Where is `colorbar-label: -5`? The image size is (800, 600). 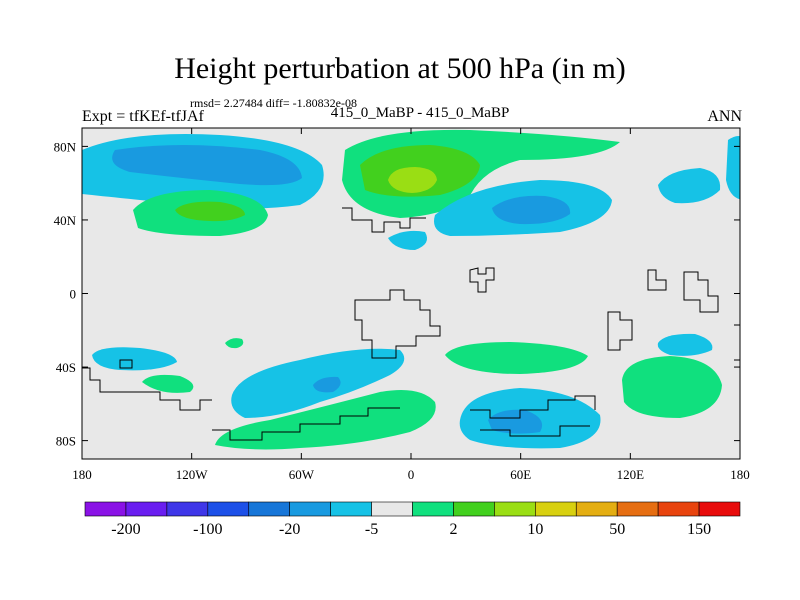
colorbar-label: -5 is located at coordinates (371, 529).